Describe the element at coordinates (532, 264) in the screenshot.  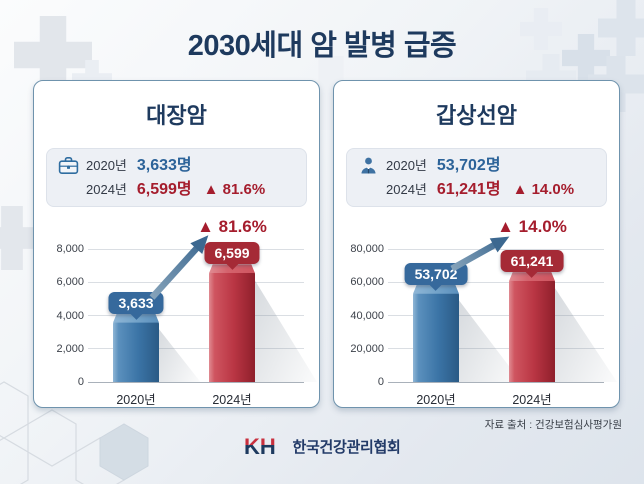
I see `value-badge: 61,241` at that location.